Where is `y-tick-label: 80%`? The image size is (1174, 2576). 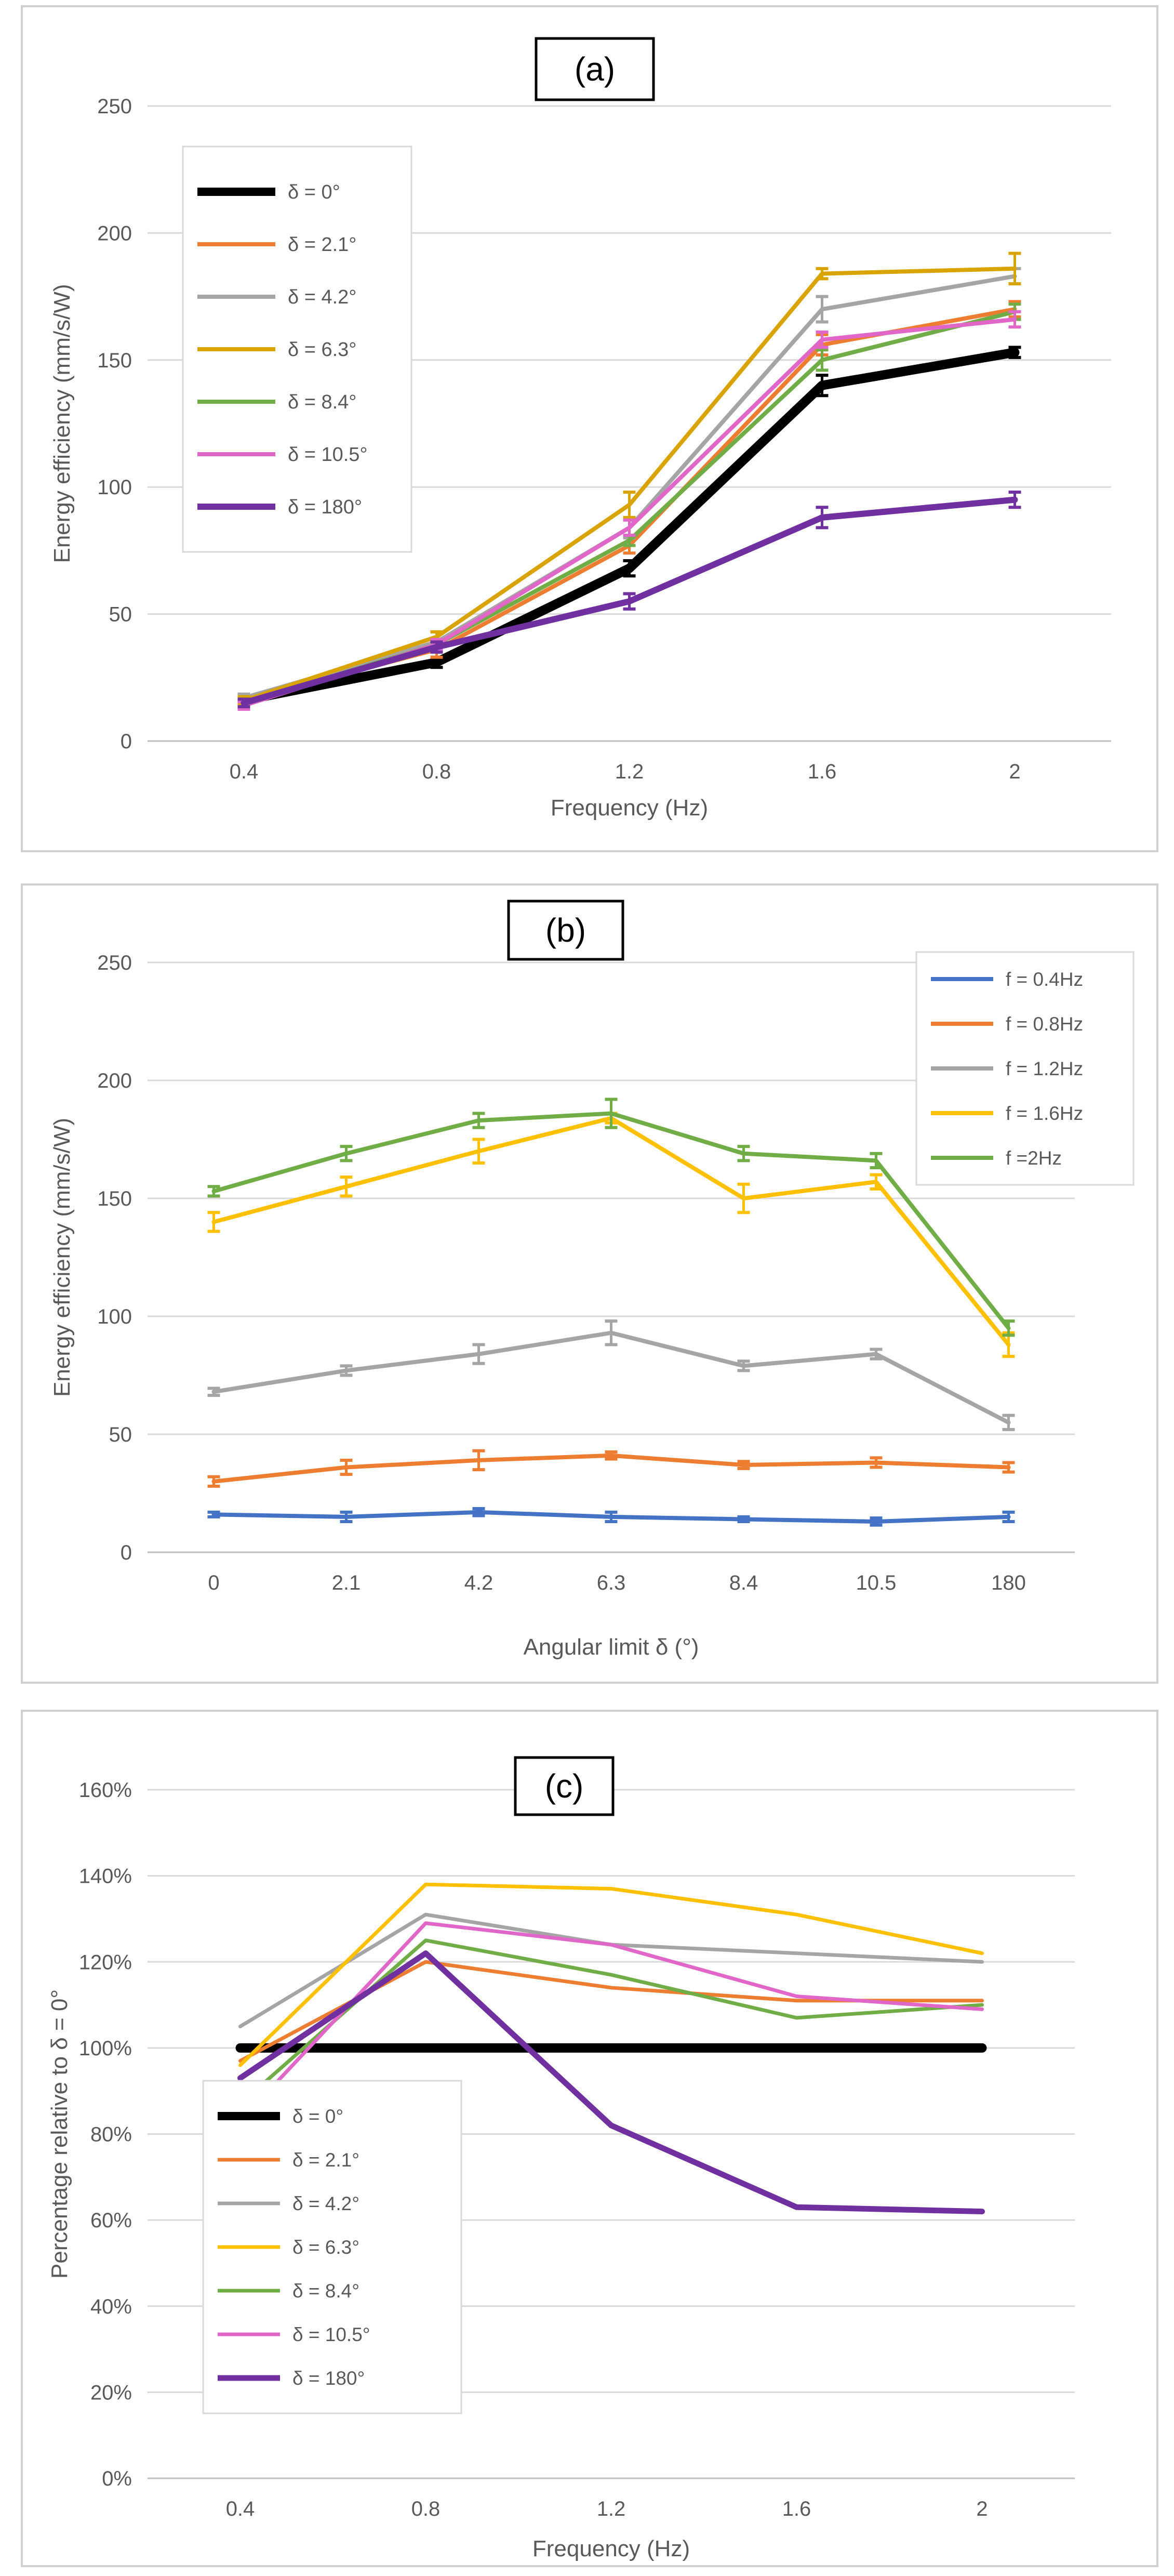
y-tick-label: 80% is located at coordinates (111, 2134).